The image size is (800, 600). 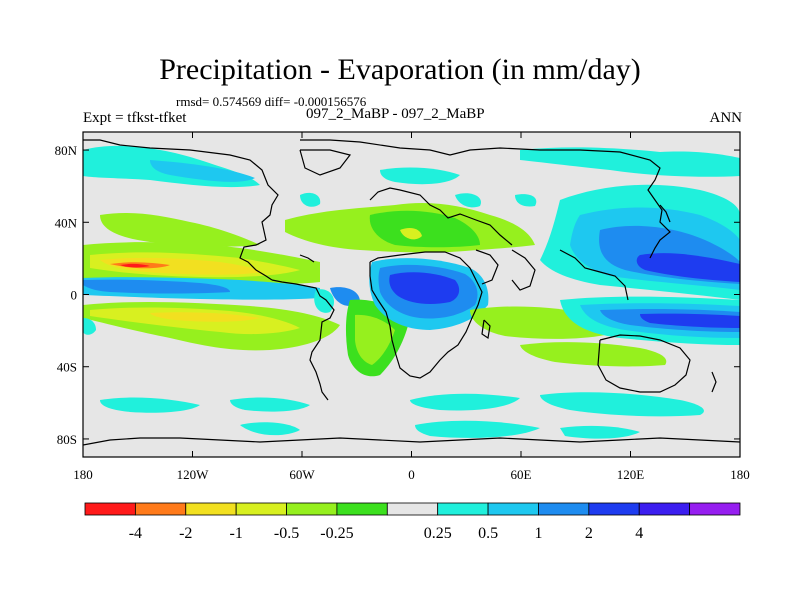 I want to click on colorbar, so click(x=412, y=509).